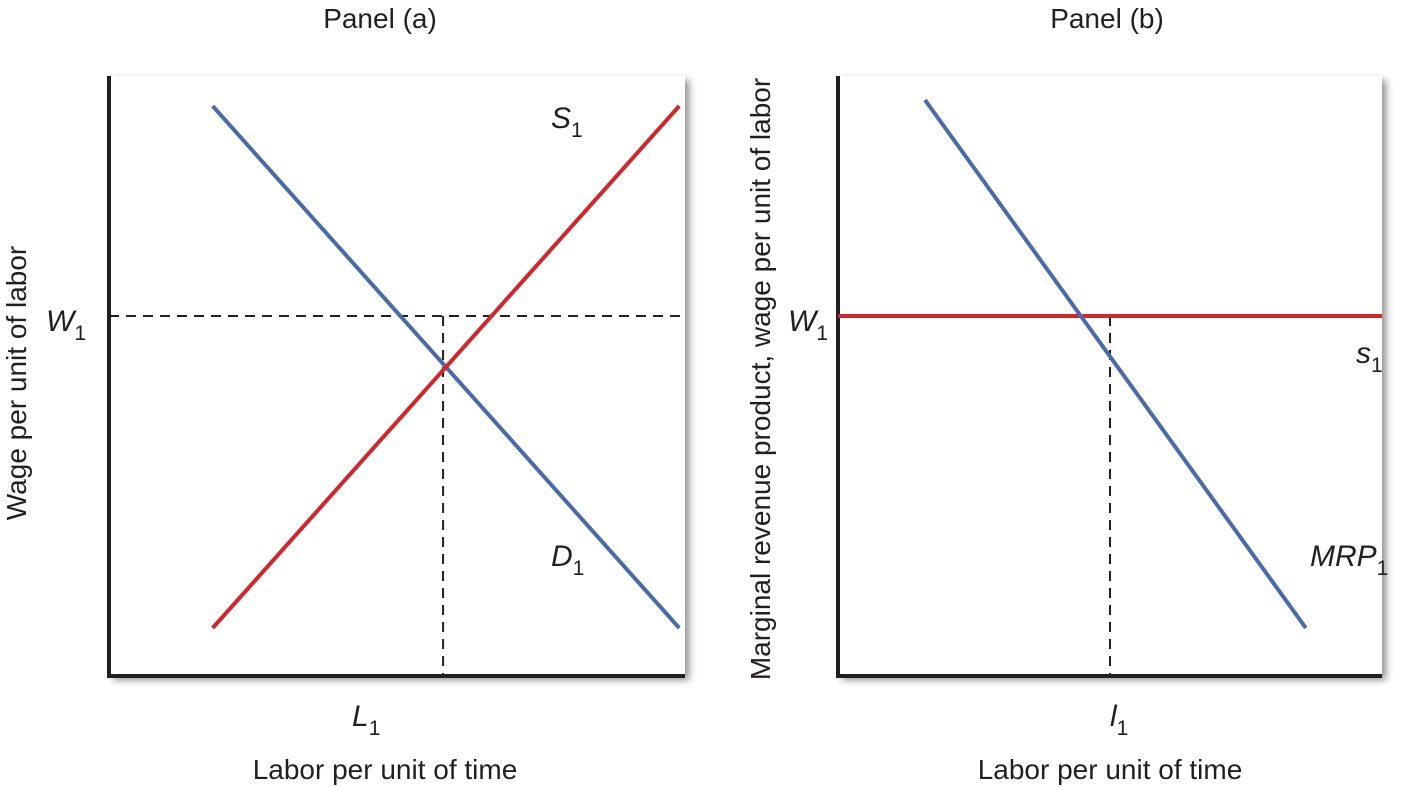 Image resolution: width=1420 pixels, height=787 pixels. Describe the element at coordinates (380, 18) in the screenshot. I see `panel-a-title: Panel (a)` at that location.